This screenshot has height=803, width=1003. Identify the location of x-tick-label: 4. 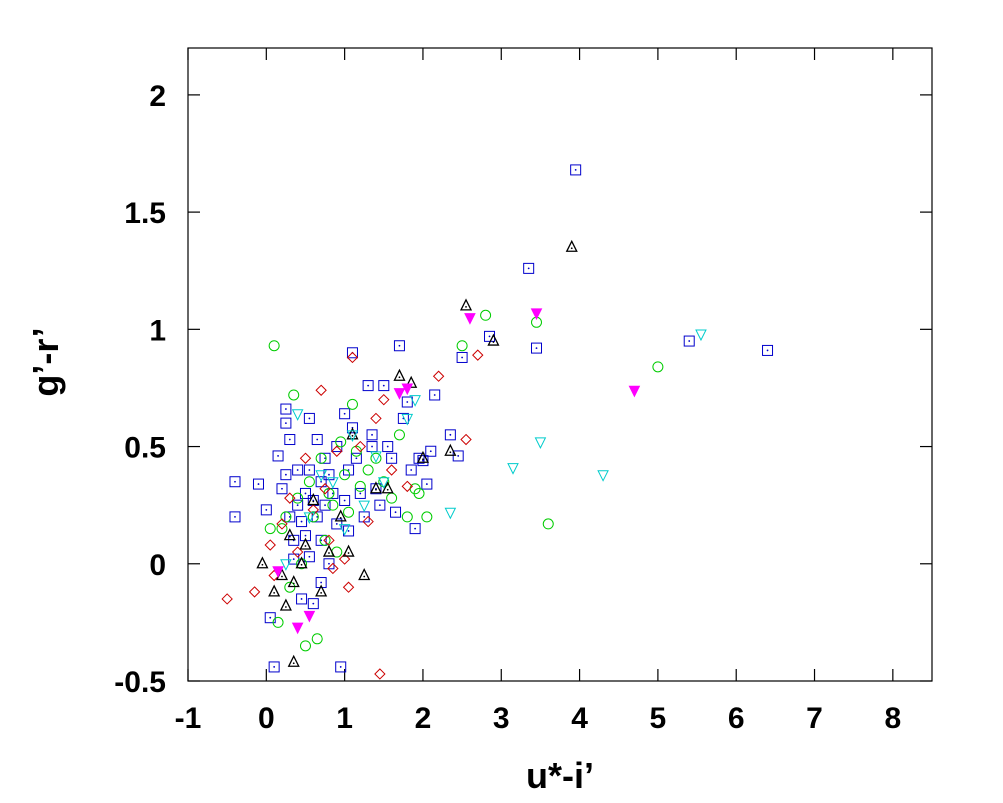
(579, 718).